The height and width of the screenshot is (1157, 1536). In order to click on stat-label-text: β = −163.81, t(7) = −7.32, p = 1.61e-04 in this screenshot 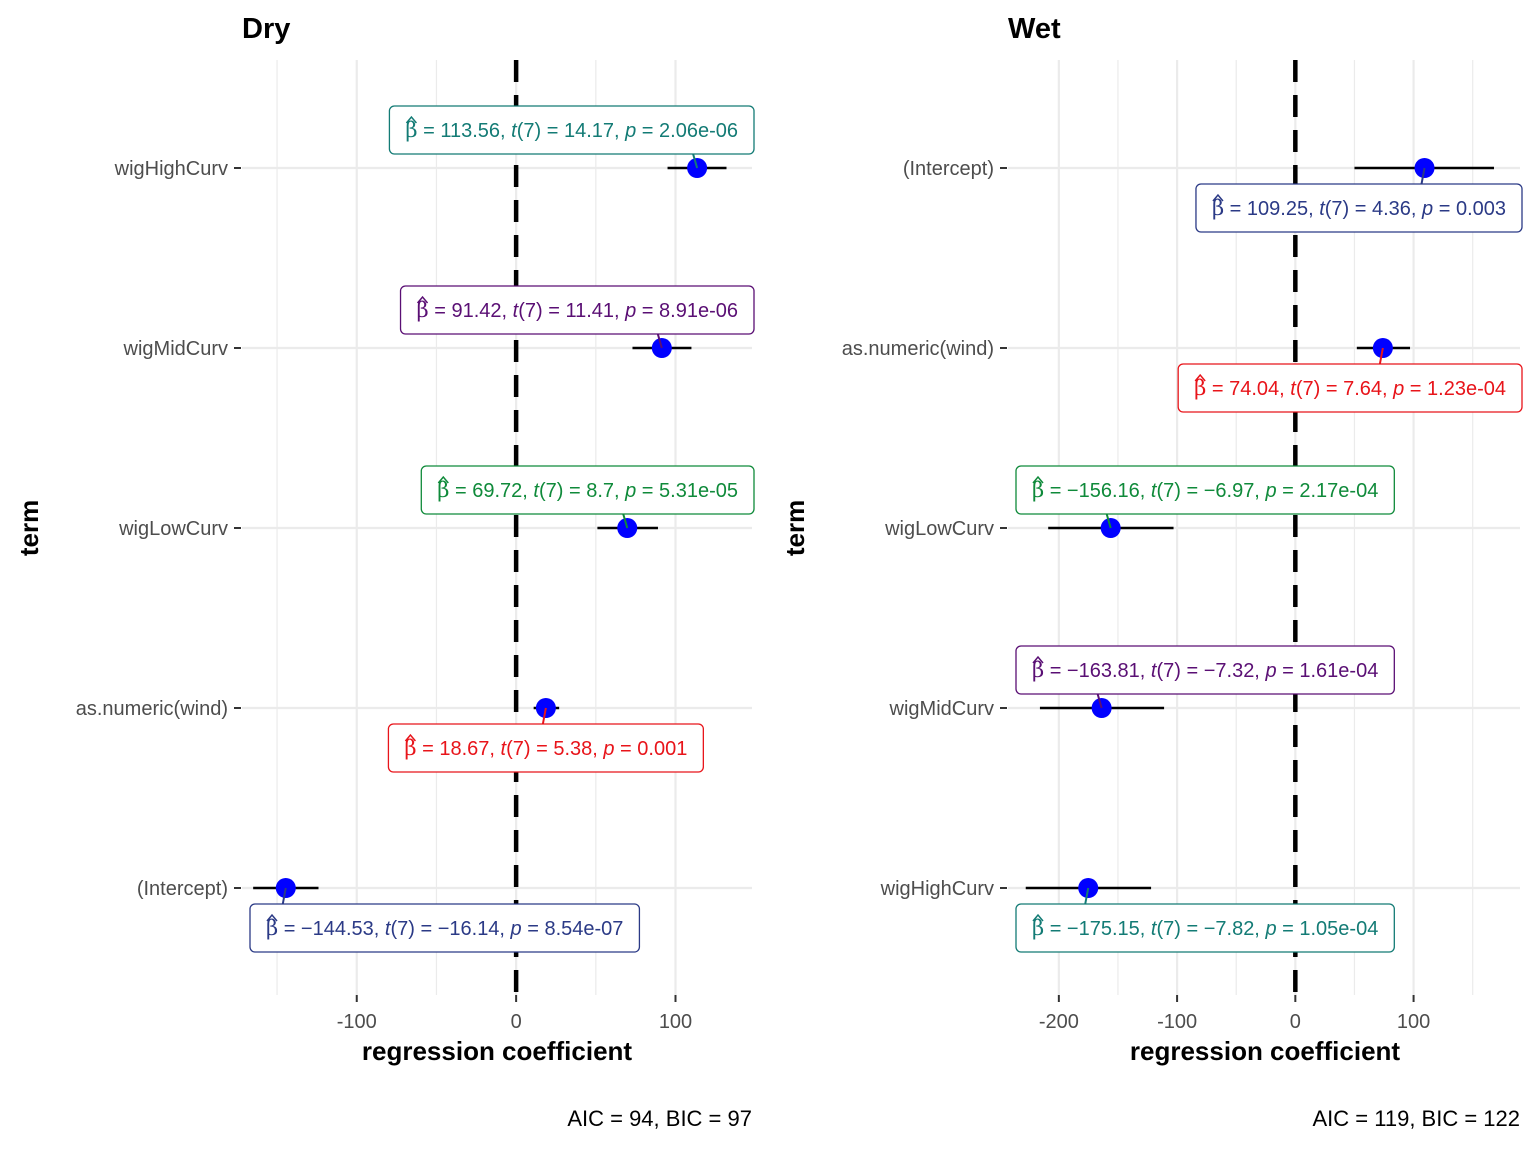, I will do `click(1205, 670)`.